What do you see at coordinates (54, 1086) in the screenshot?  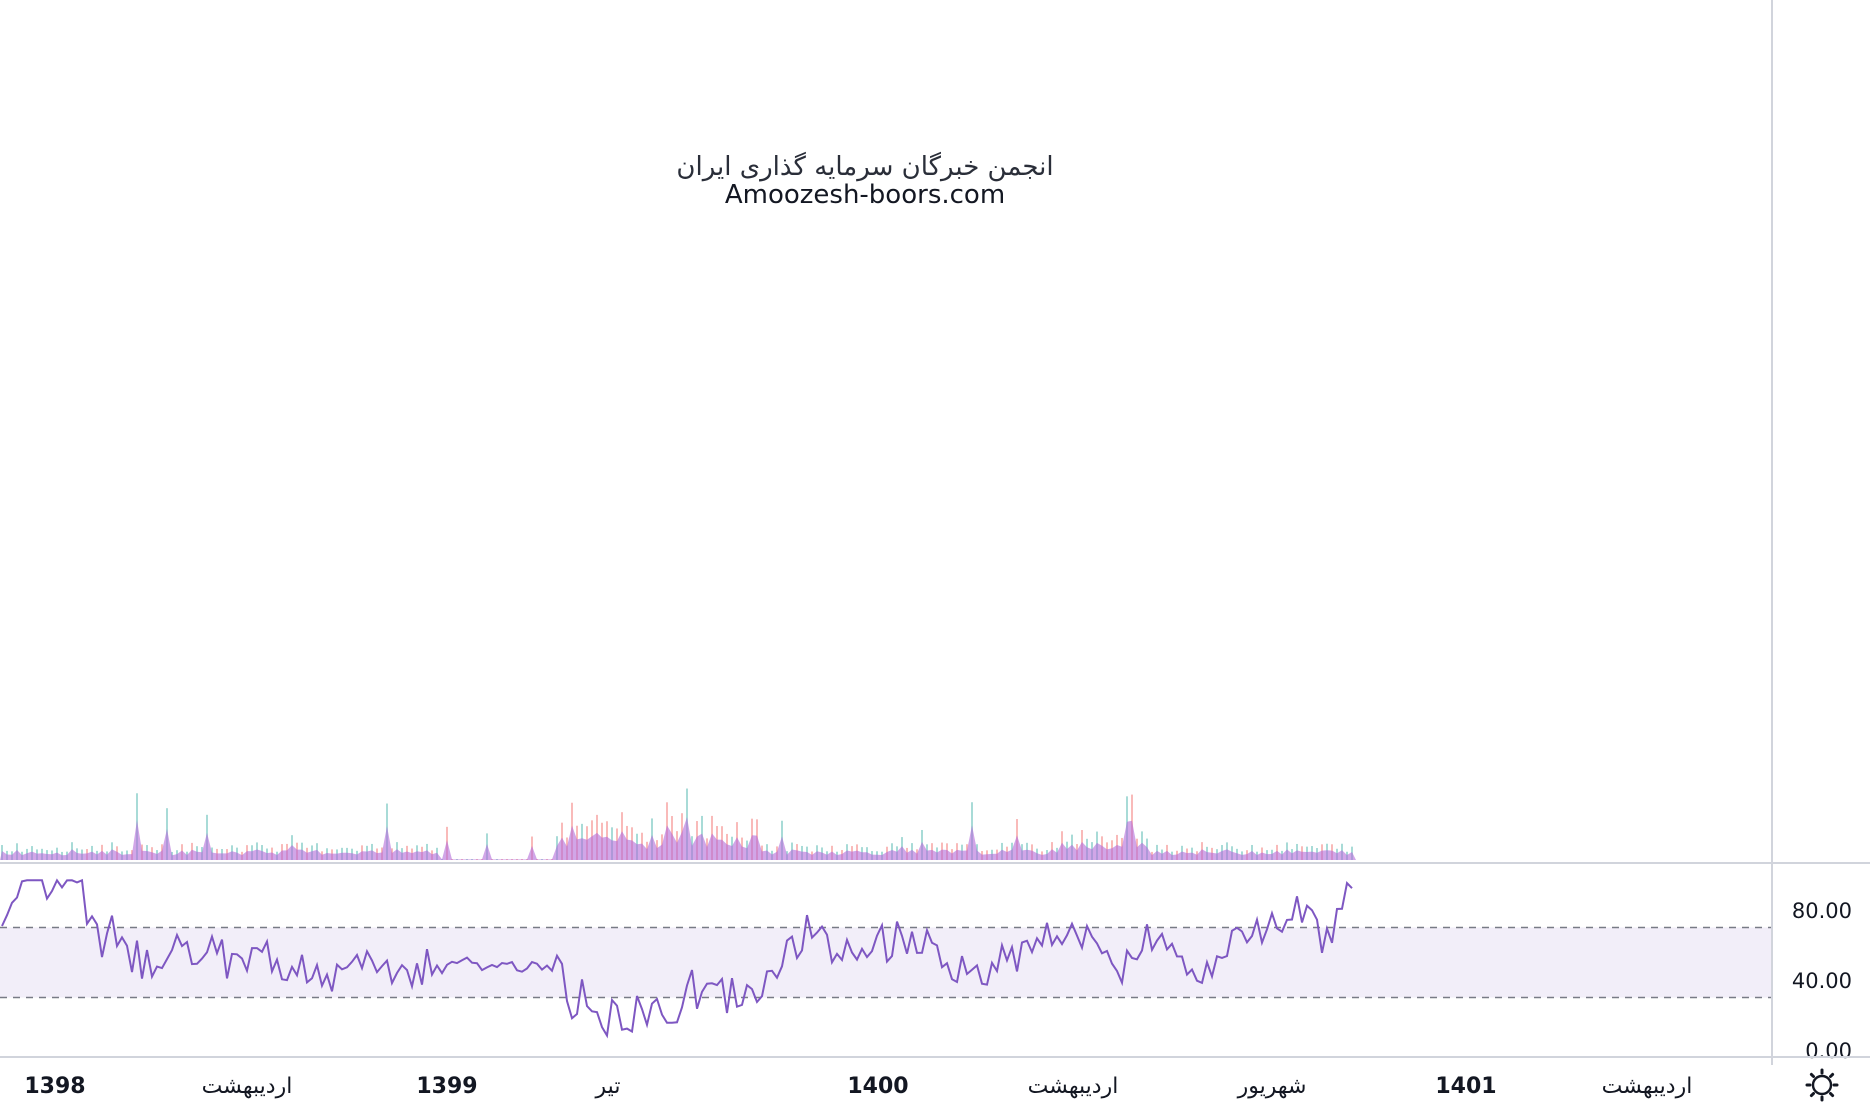 I see `time-tick-label: 1398` at bounding box center [54, 1086].